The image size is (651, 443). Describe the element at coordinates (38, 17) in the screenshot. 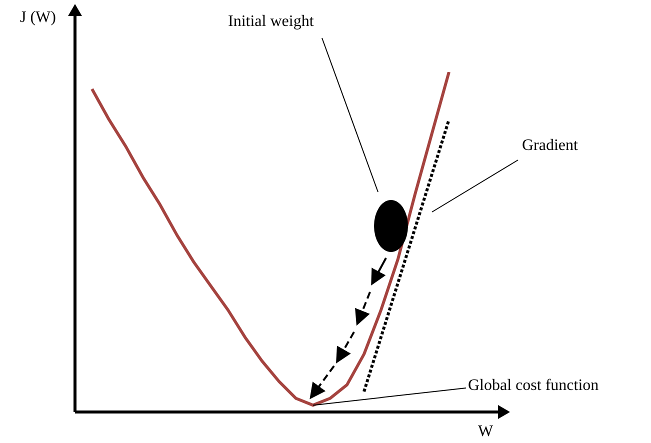

I see `y-axis-title: J (W)` at that location.